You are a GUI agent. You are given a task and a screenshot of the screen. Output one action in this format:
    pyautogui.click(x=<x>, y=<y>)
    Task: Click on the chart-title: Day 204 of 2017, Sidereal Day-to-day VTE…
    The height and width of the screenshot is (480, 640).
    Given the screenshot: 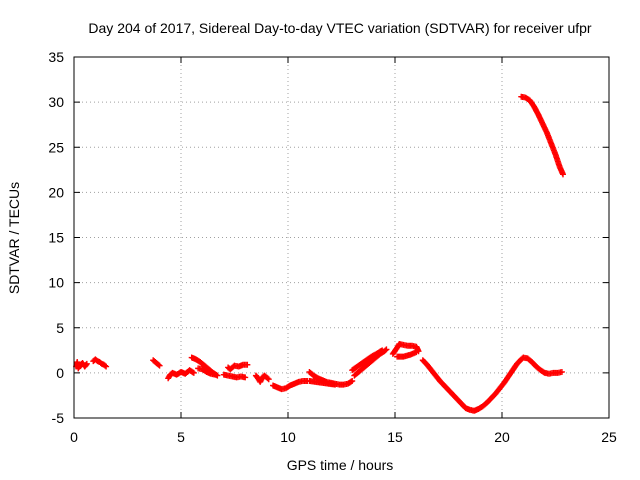 What is the action you would take?
    pyautogui.click(x=340, y=28)
    